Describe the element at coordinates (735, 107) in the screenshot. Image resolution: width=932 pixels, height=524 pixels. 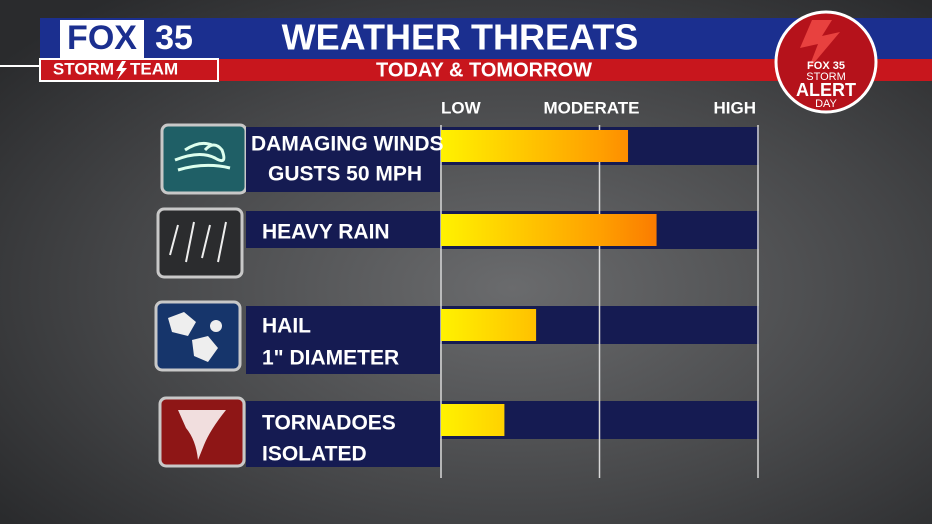
I see `x-tick-label: HIGH` at that location.